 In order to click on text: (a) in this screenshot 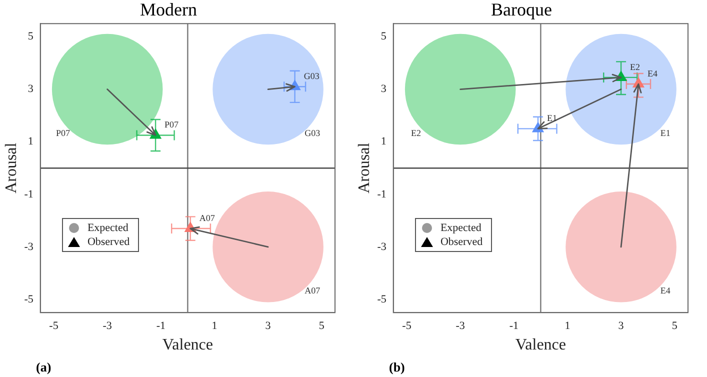, I will do `click(44, 366)`.